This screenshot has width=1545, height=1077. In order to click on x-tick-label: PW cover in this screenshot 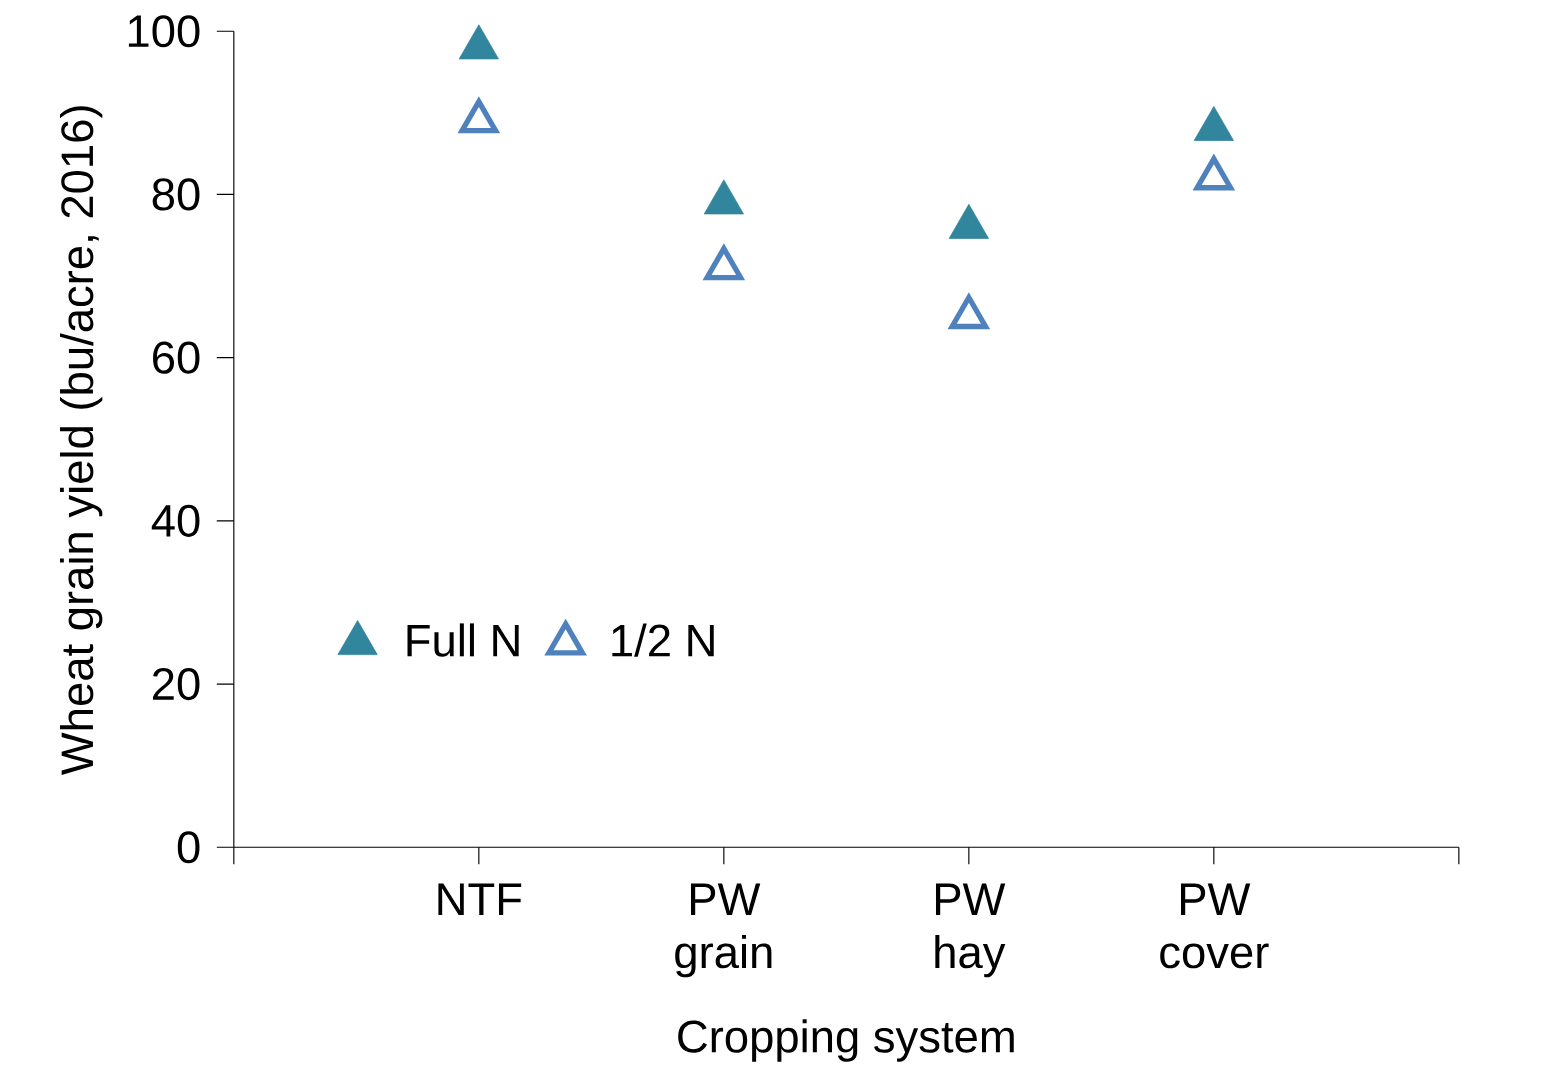, I will do `click(1214, 926)`.